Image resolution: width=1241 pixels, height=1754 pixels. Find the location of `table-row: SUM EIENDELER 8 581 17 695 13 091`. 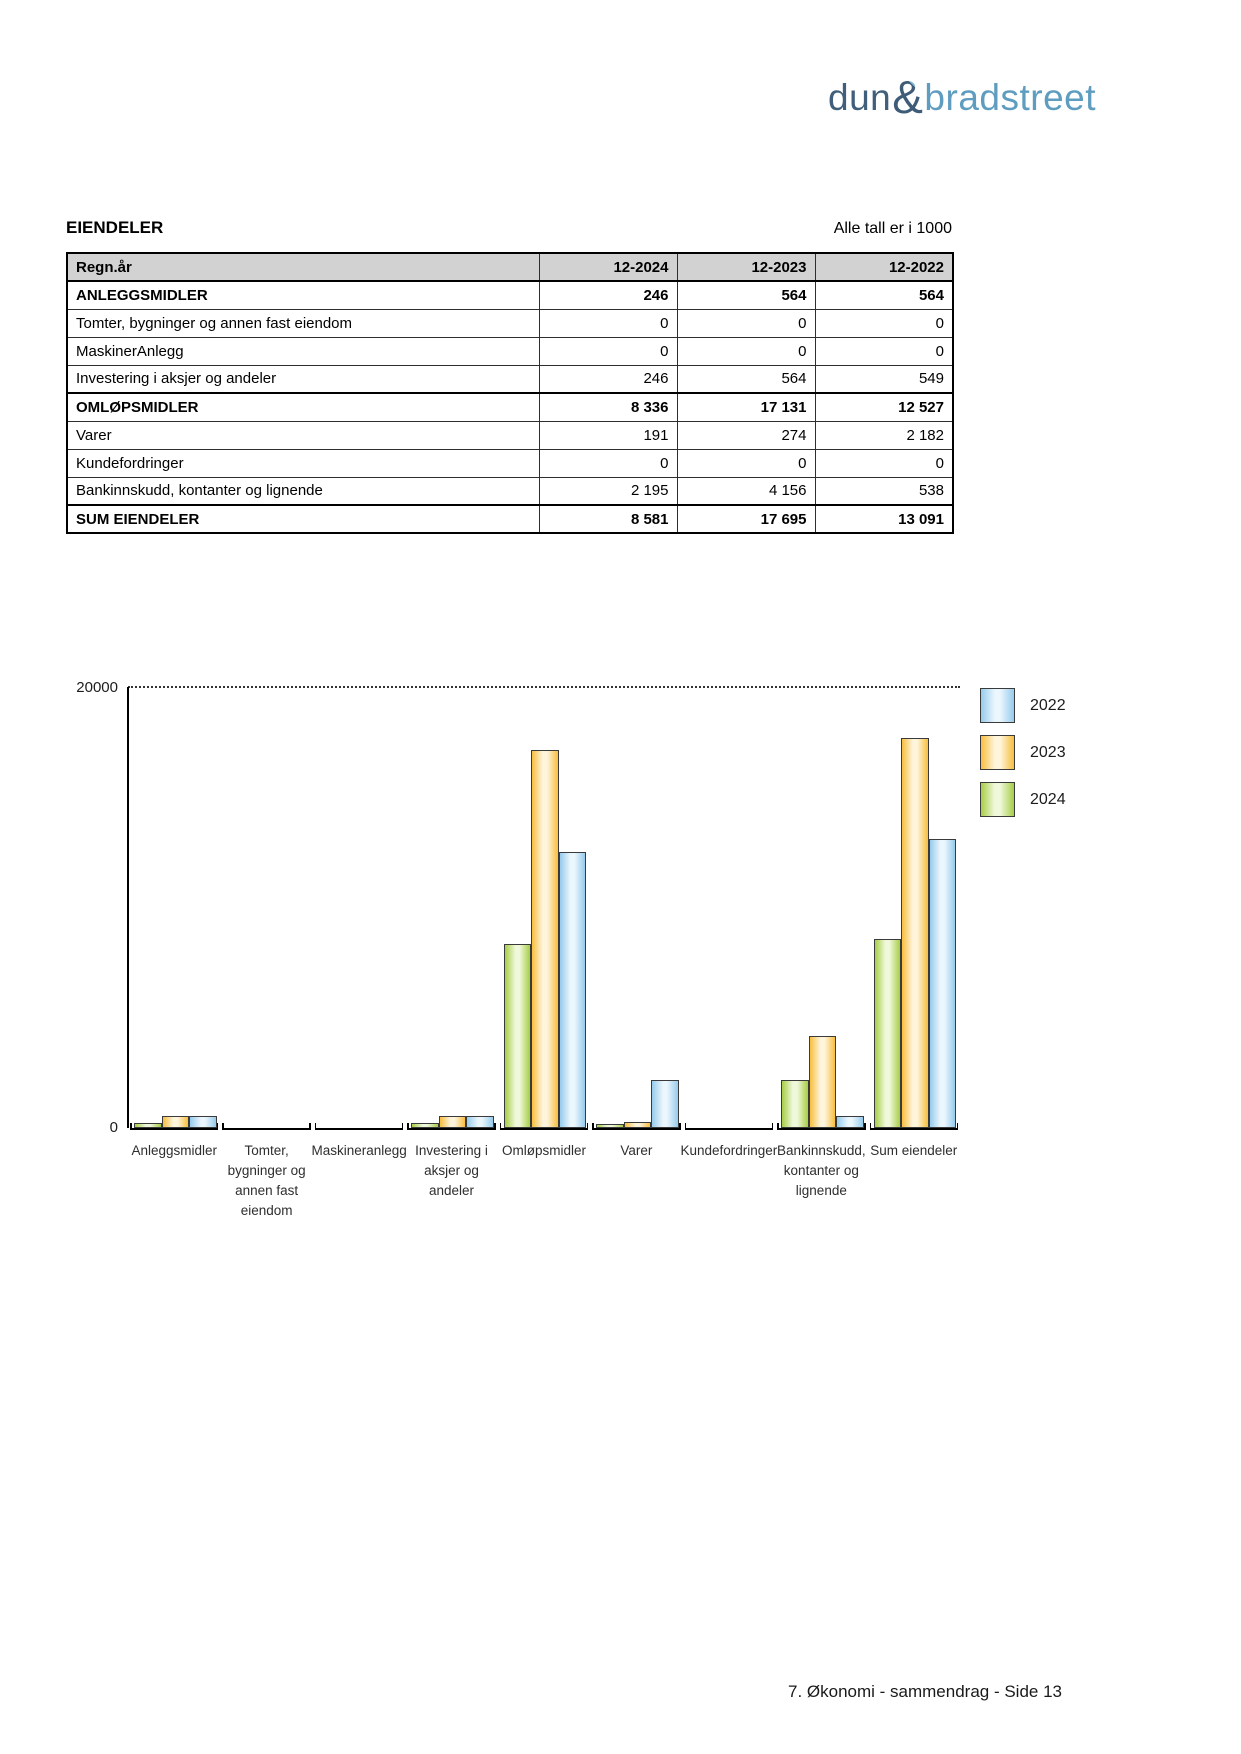

table-row: SUM EIENDELER 8 581 17 695 13 091 is located at coordinates (510, 519).